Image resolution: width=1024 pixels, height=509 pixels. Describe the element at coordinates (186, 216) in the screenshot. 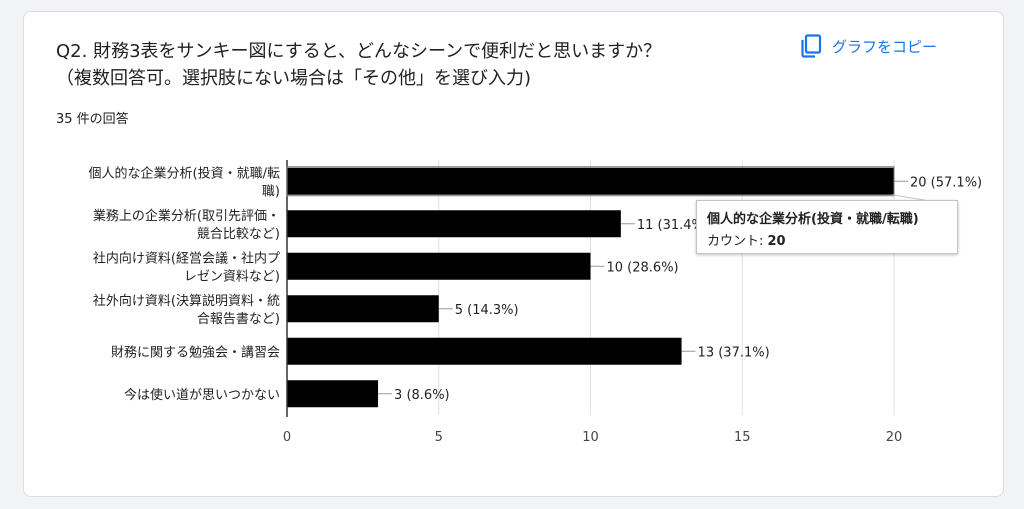

I see `category-label: 業務上の企業分析(取引先評価・` at that location.